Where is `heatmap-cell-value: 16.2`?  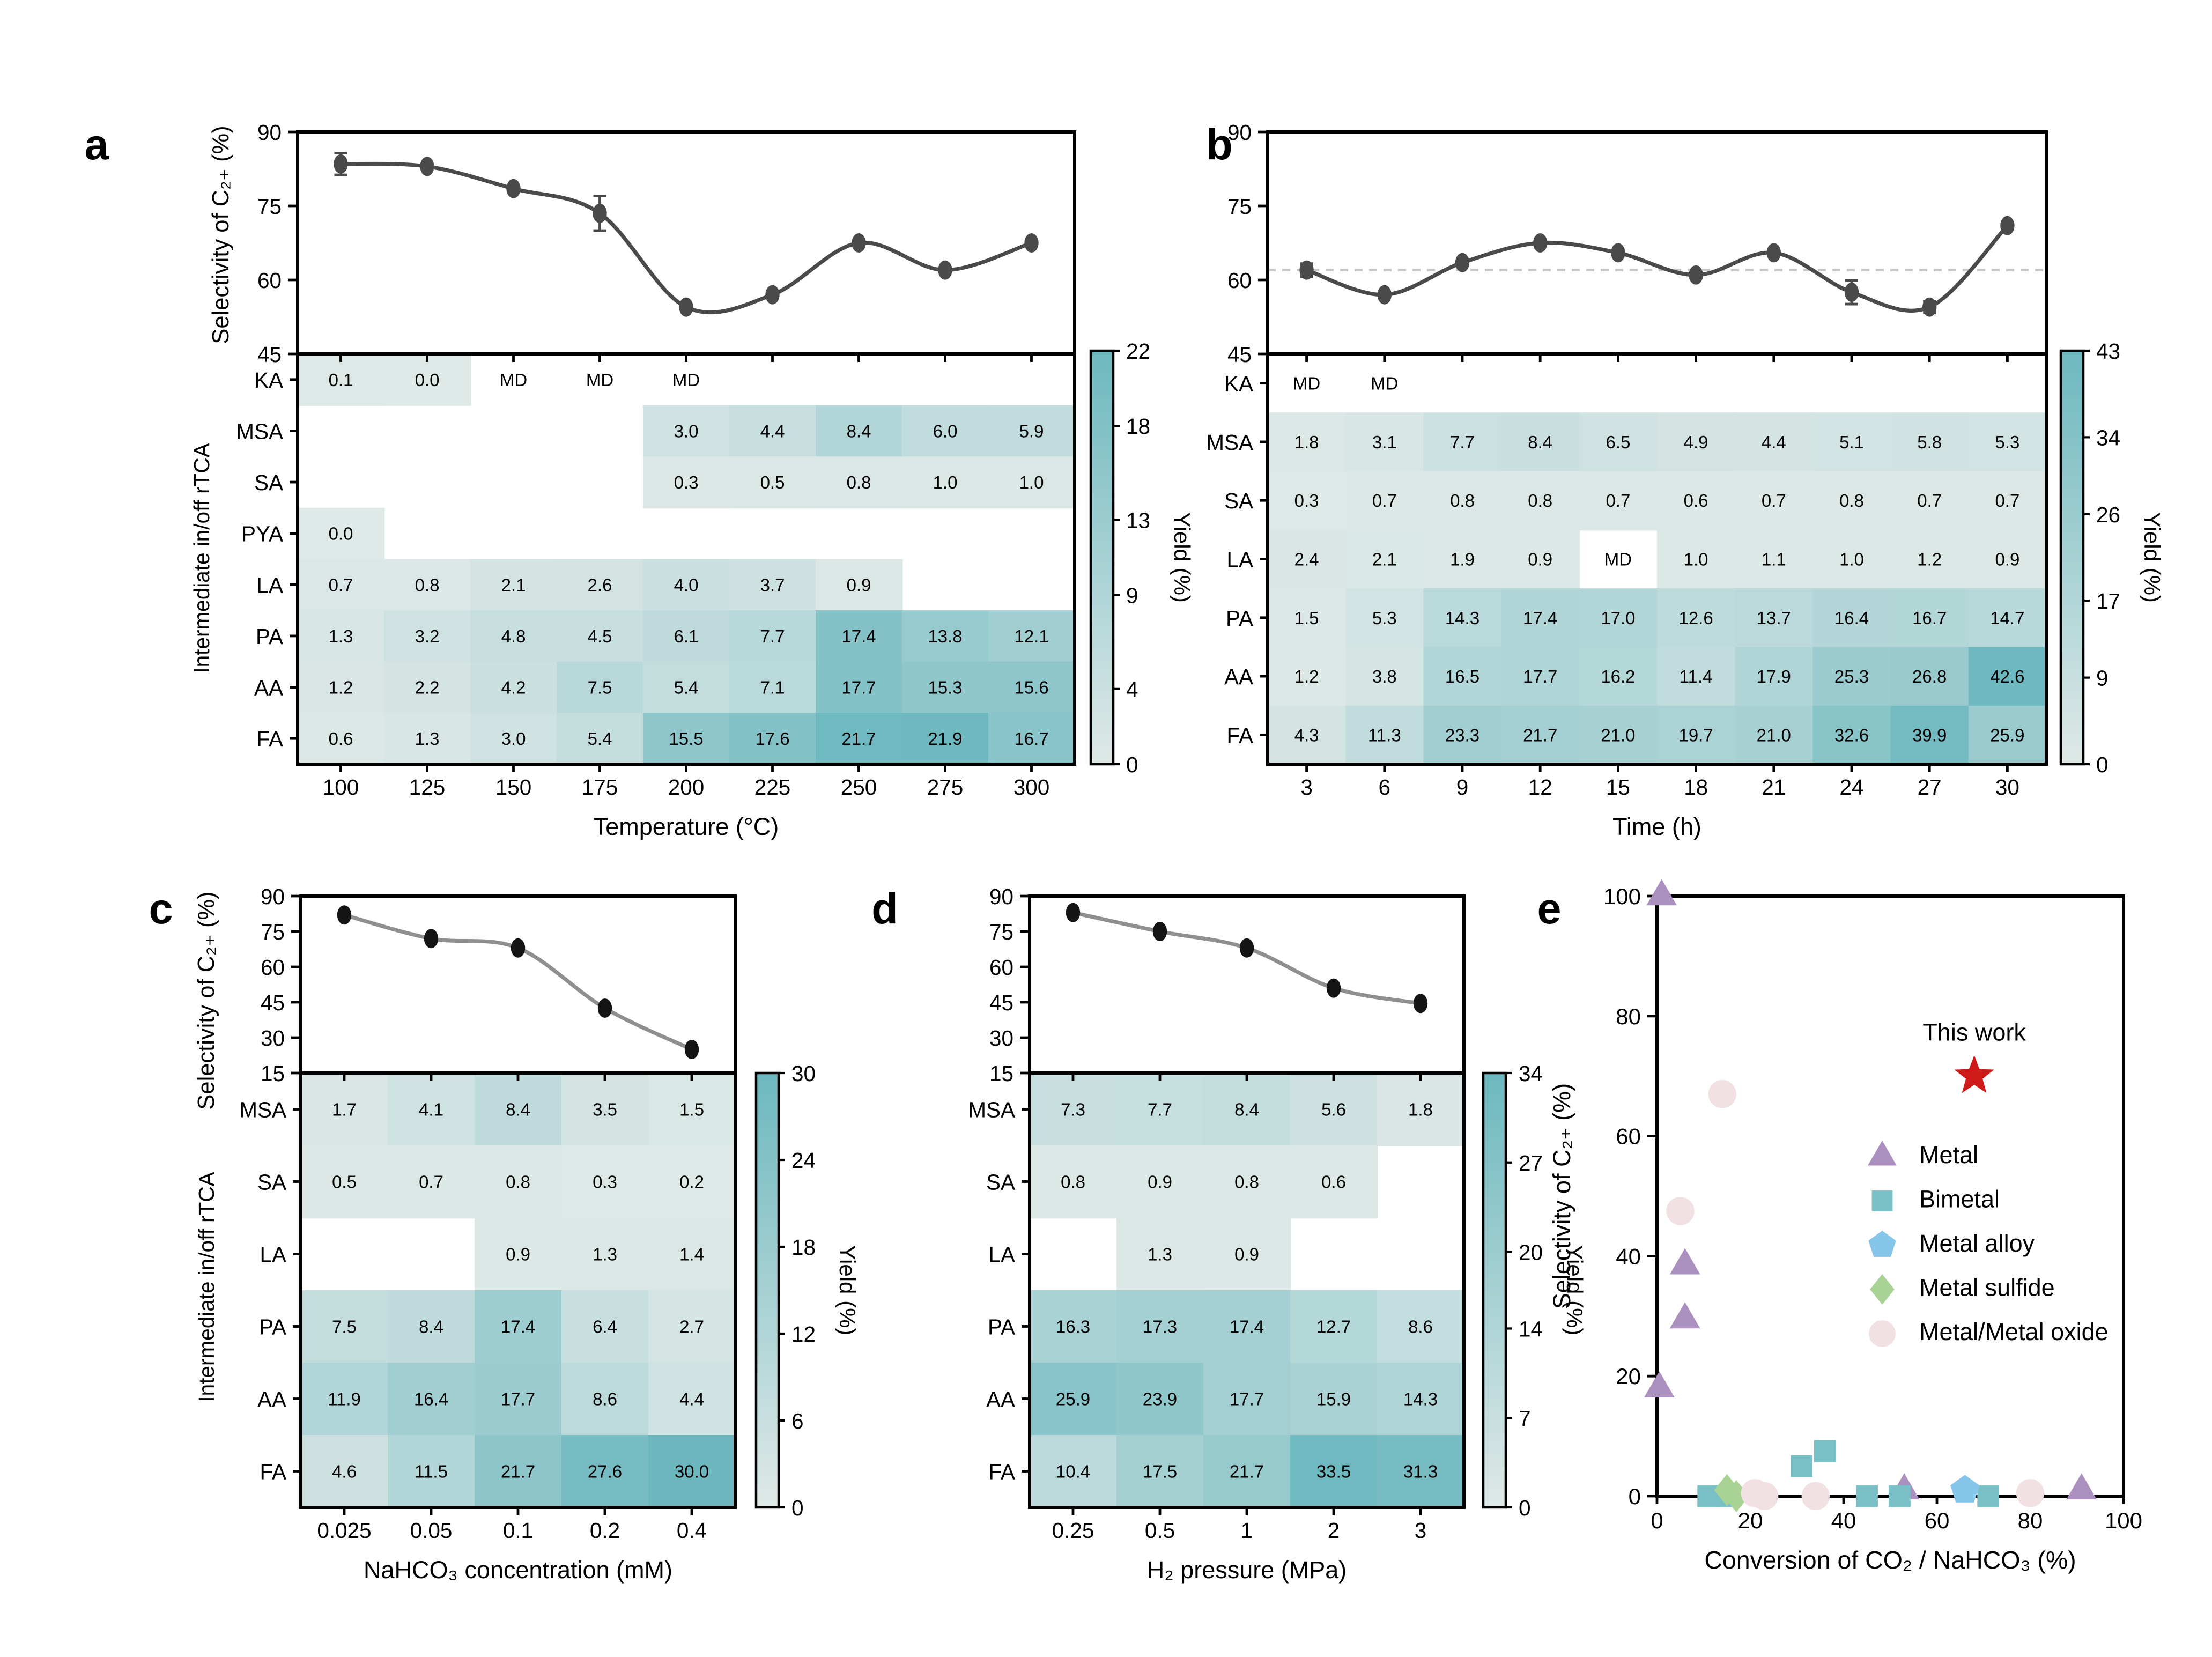 heatmap-cell-value: 16.2 is located at coordinates (1618, 676).